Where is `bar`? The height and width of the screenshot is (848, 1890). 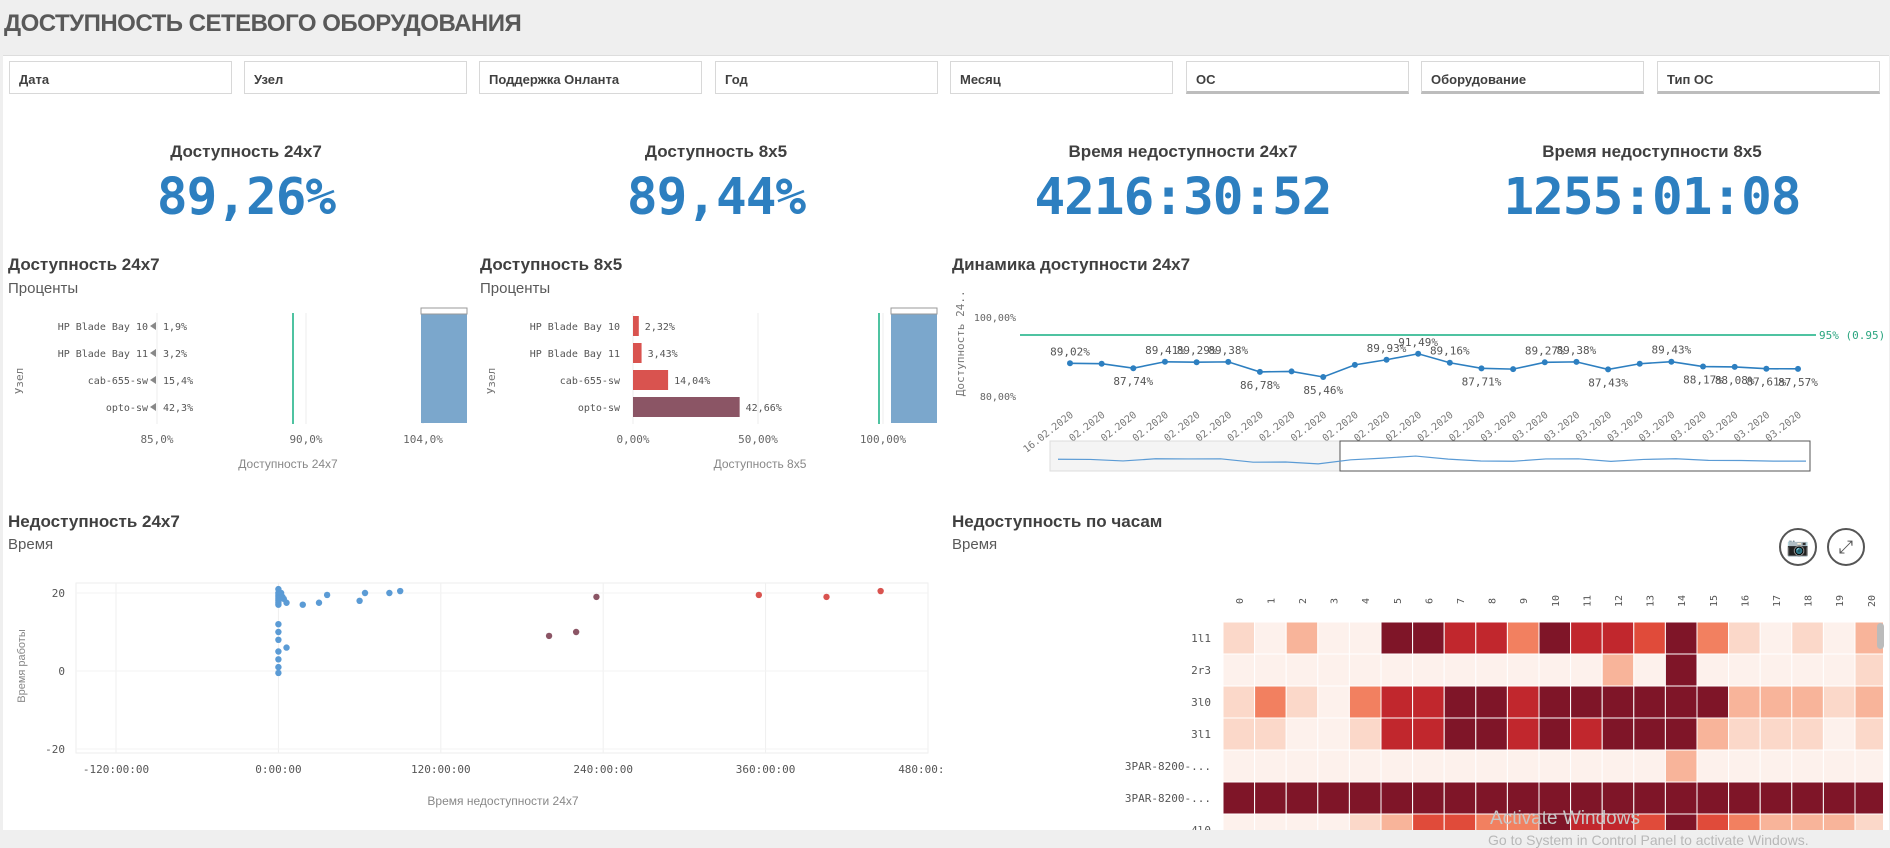 bar is located at coordinates (636, 326).